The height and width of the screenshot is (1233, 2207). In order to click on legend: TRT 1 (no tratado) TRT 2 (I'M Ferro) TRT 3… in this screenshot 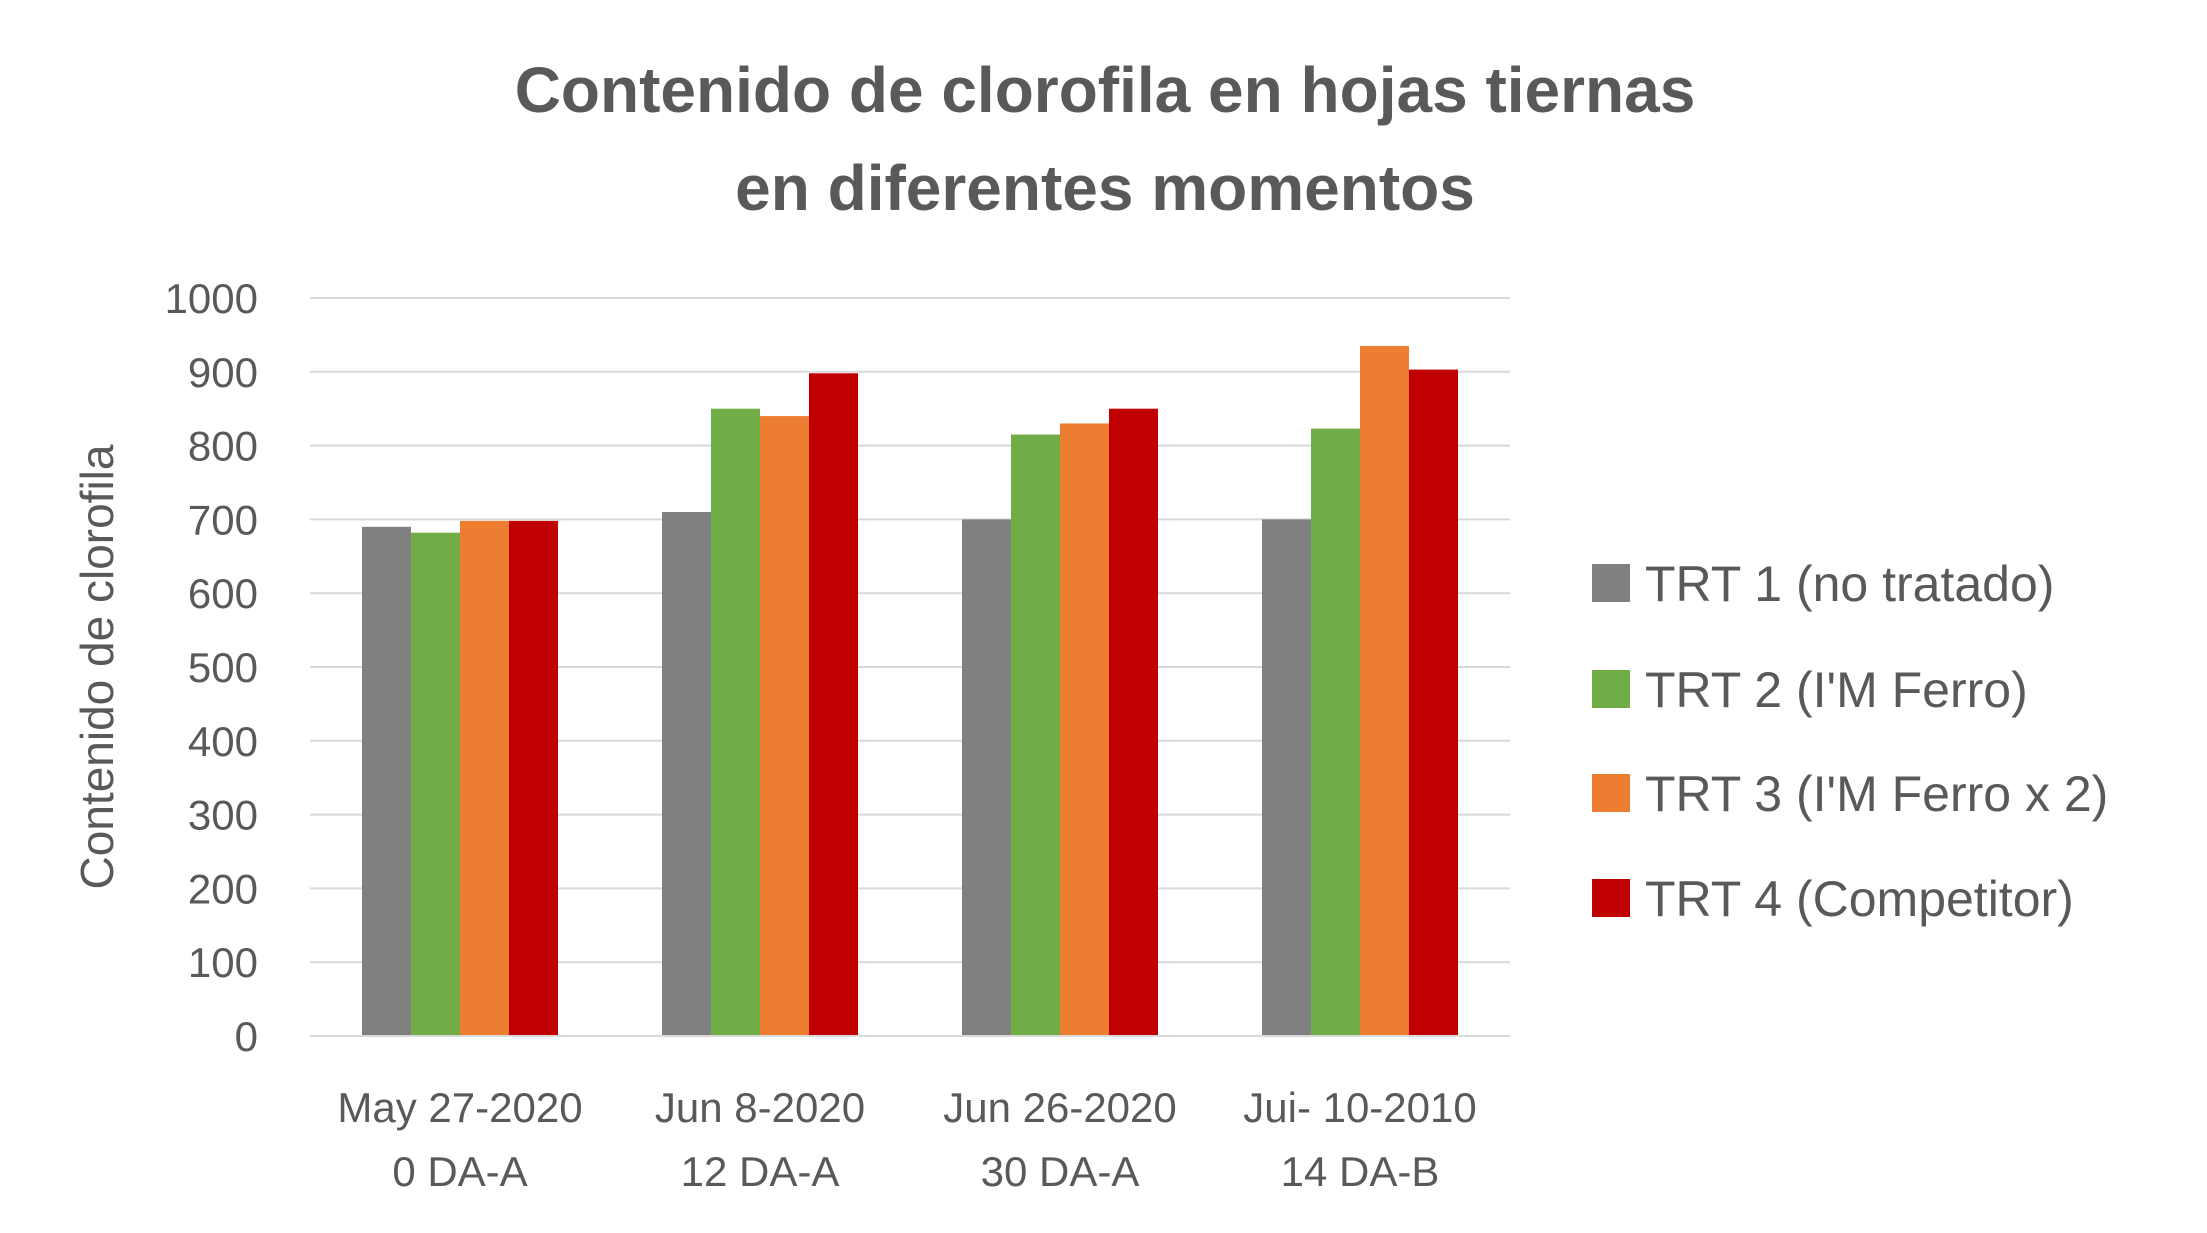, I will do `click(1850, 741)`.